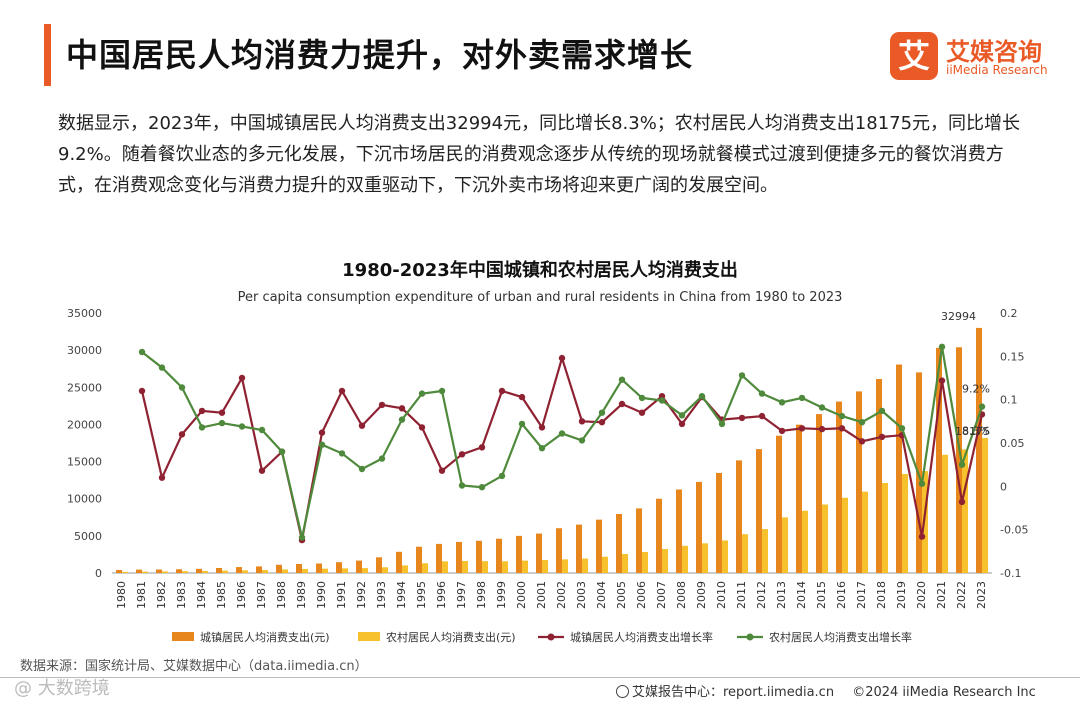 The image size is (1080, 702). Describe the element at coordinates (681, 595) in the screenshot. I see `x-axis-tick-label: 2008` at that location.